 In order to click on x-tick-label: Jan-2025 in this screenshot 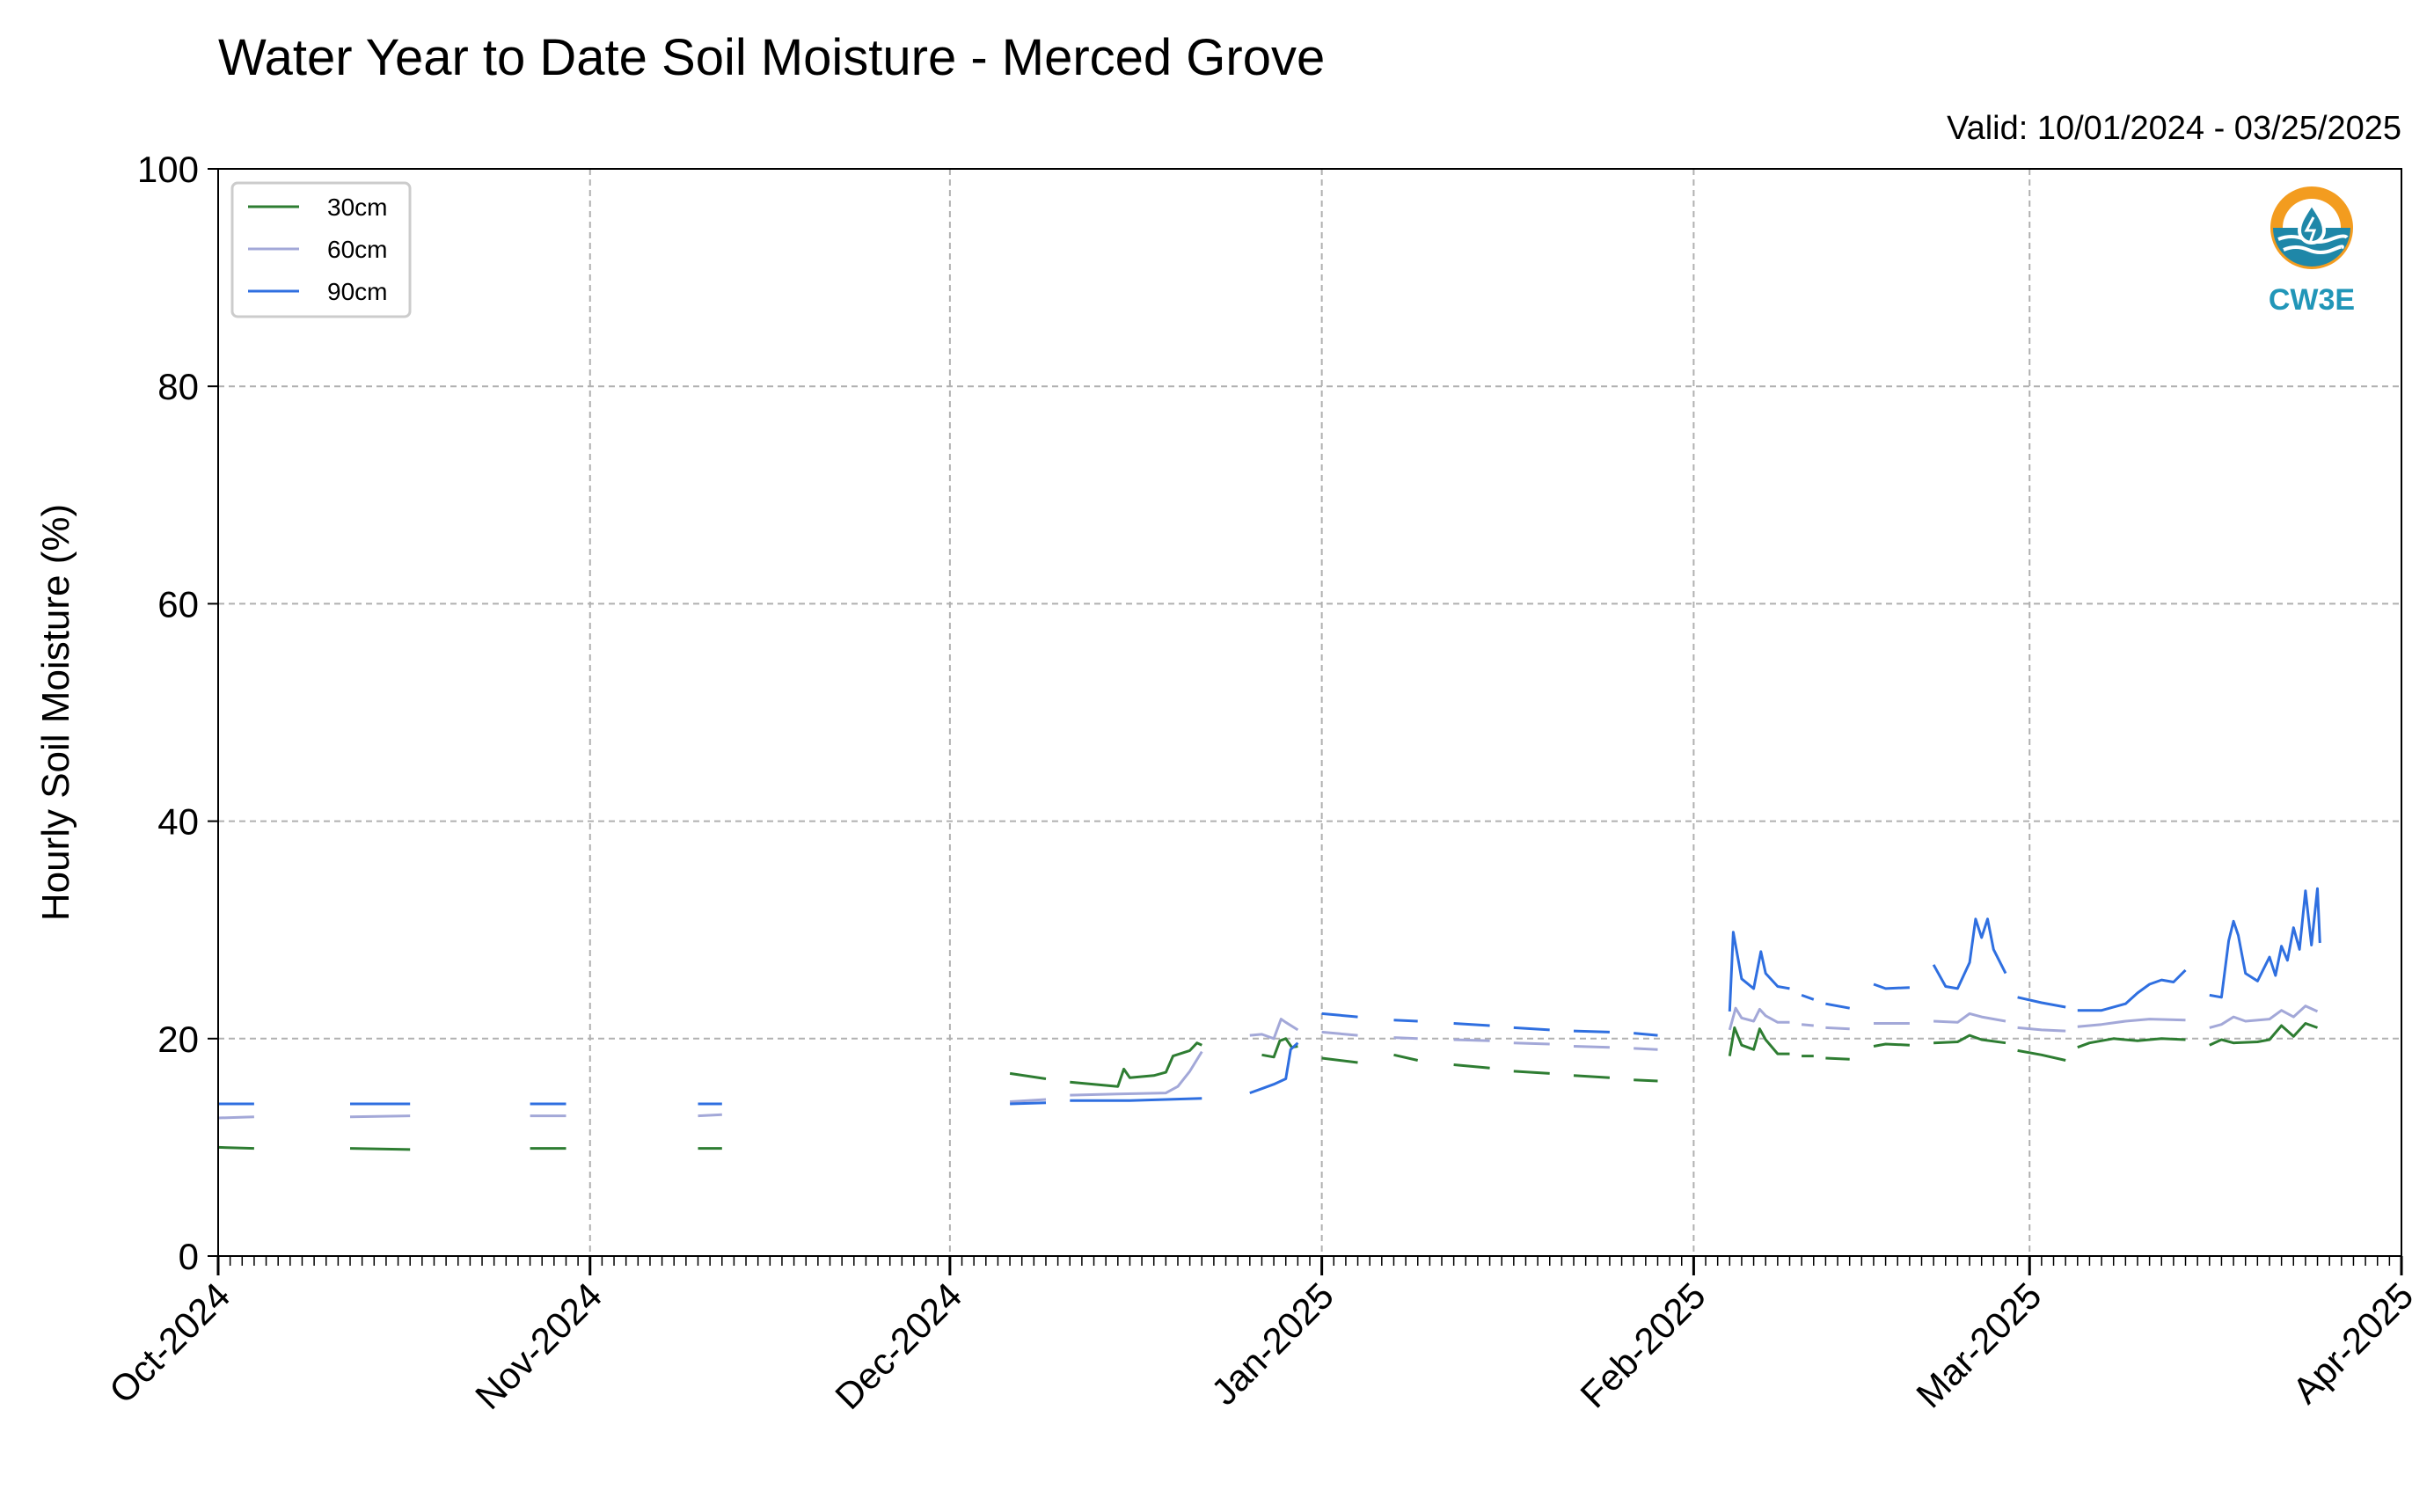, I will do `click(1272, 1344)`.